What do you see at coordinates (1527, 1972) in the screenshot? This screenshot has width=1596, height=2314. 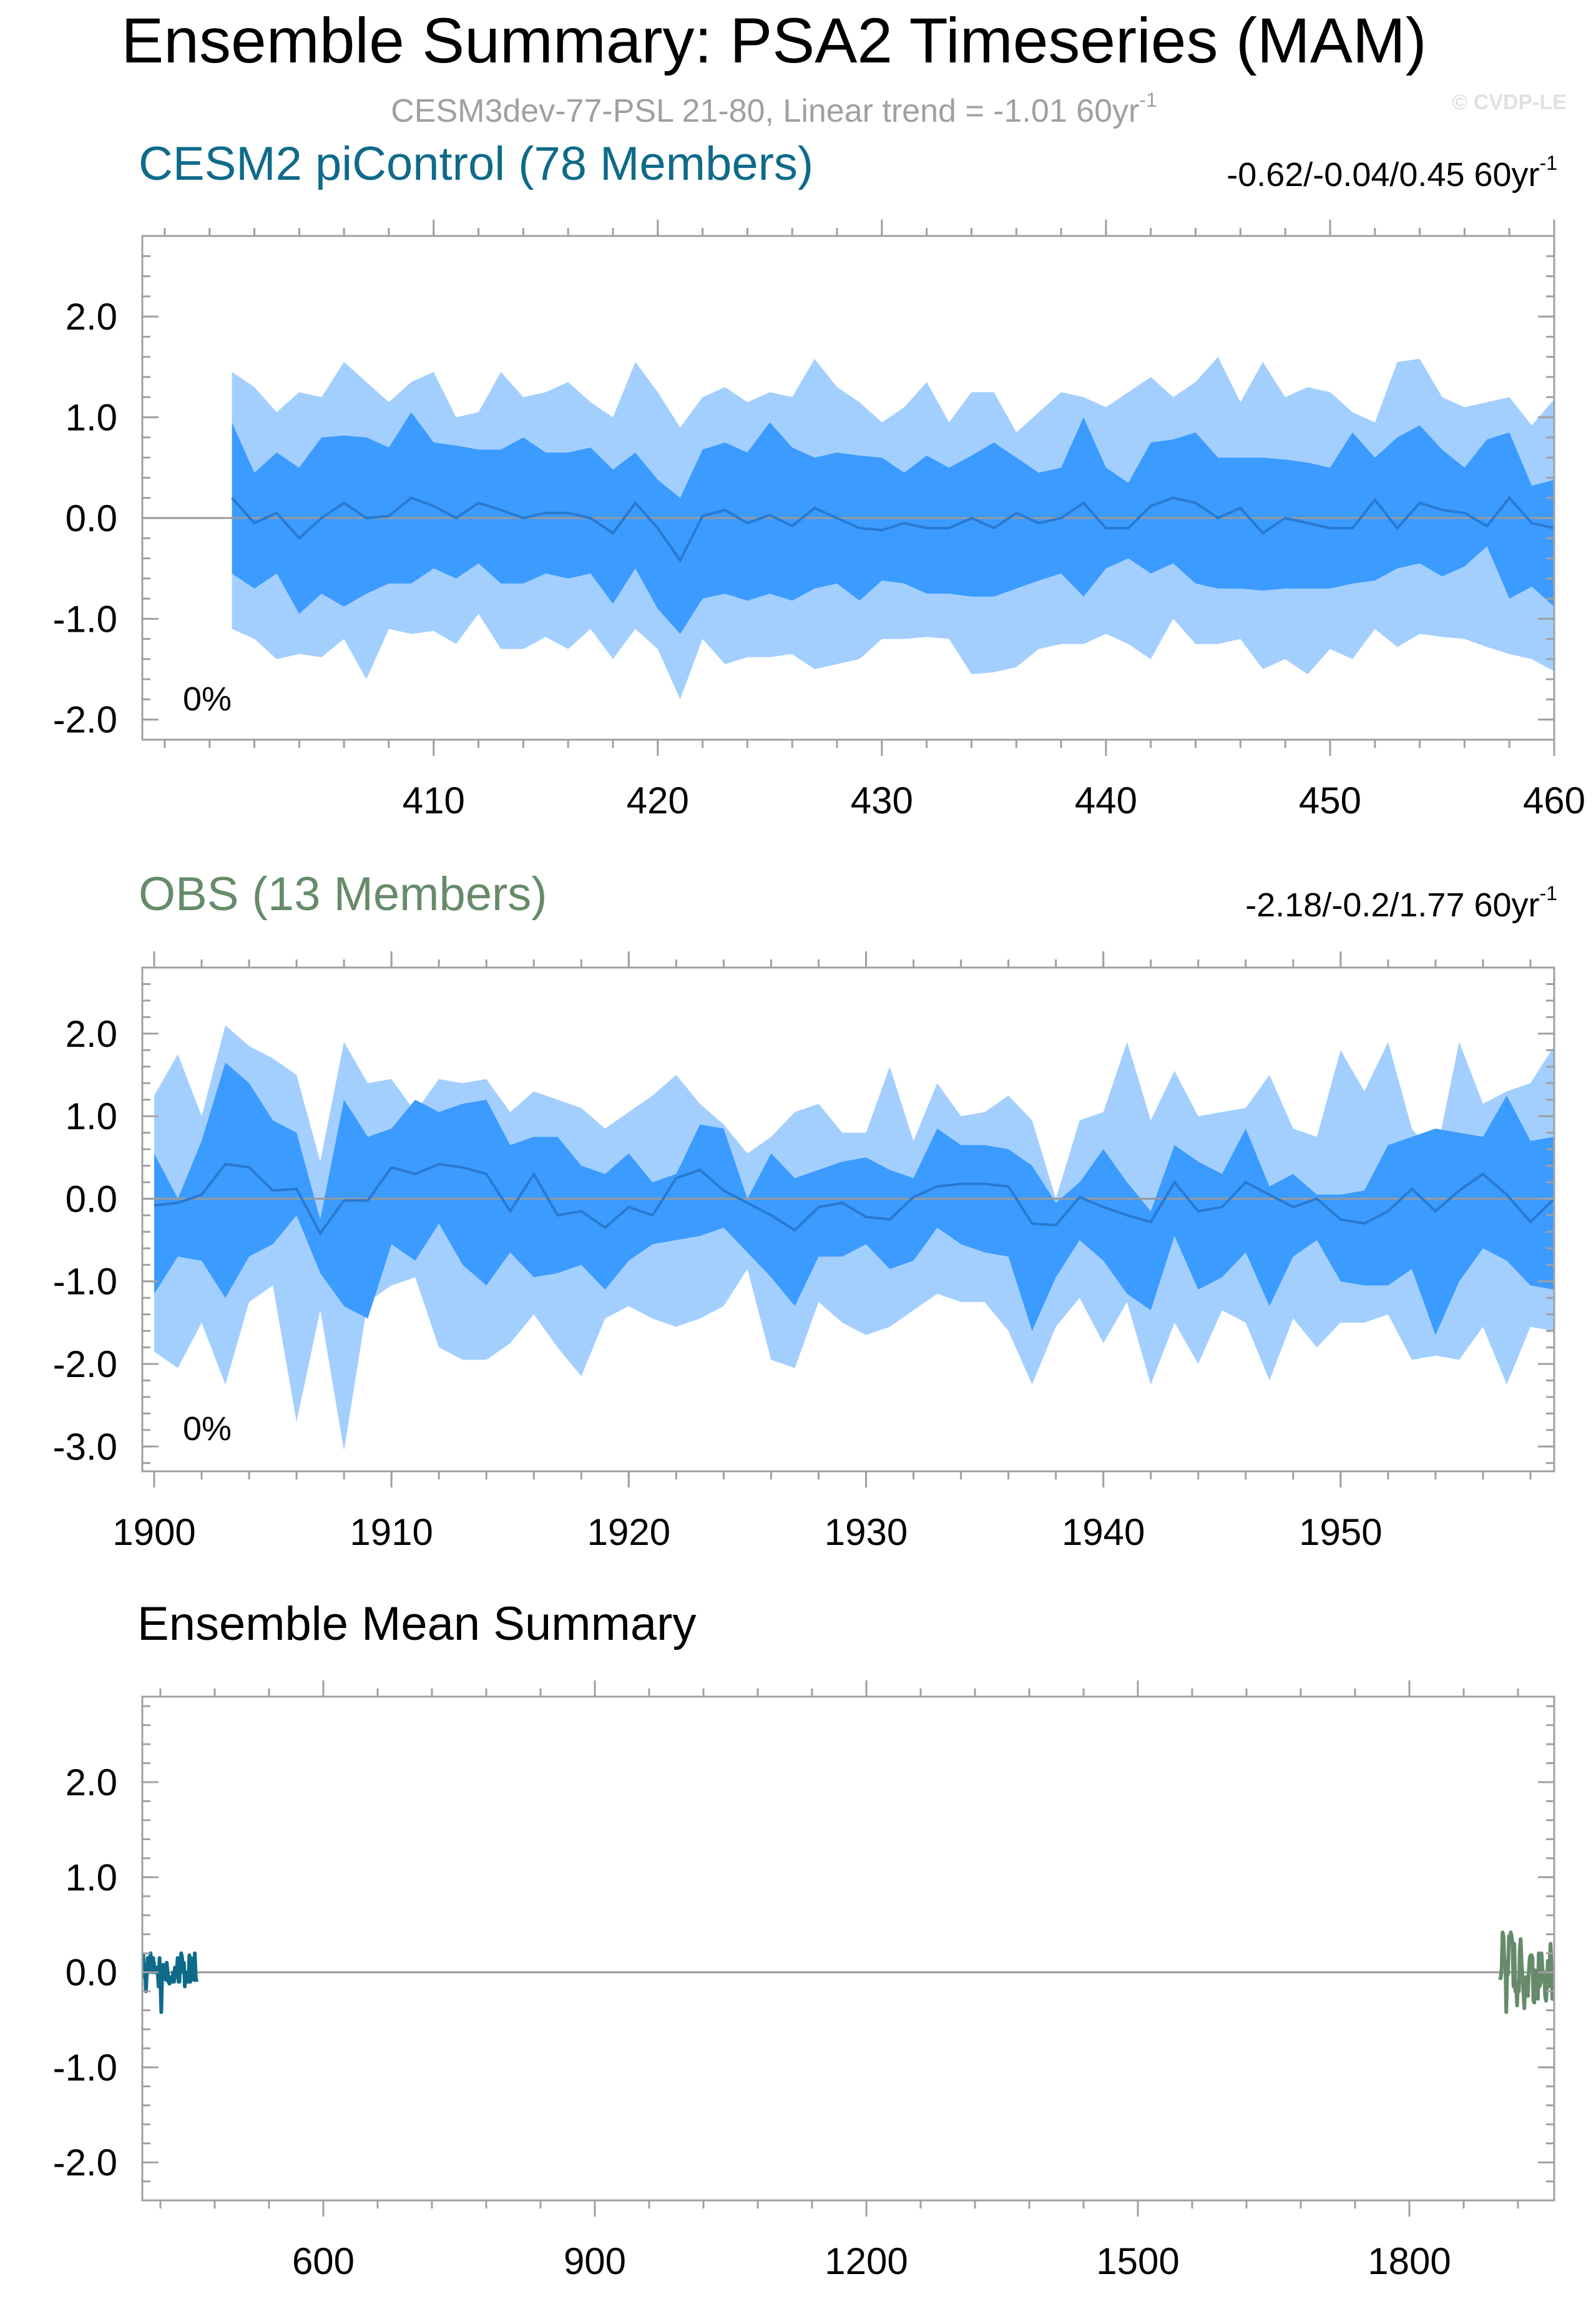 I see `summary-series-obs` at bounding box center [1527, 1972].